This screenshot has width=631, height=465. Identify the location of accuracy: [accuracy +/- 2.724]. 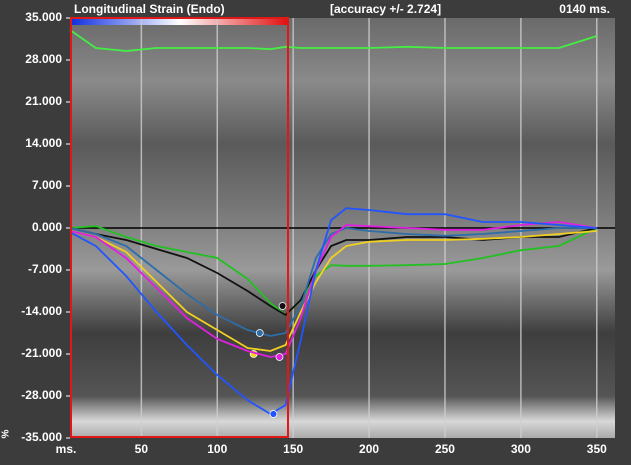
(385, 9).